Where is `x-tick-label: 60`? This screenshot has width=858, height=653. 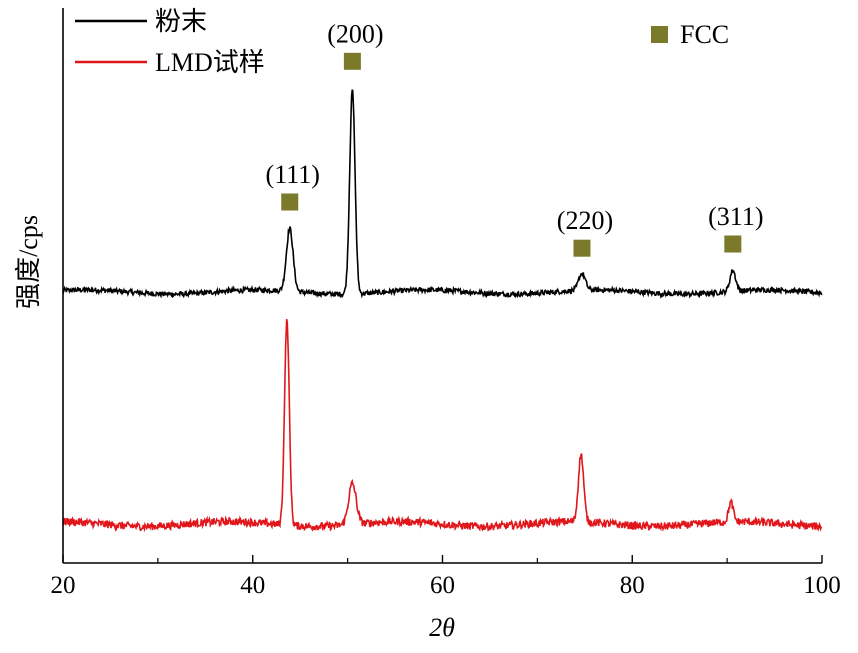
x-tick-label: 60 is located at coordinates (442, 585).